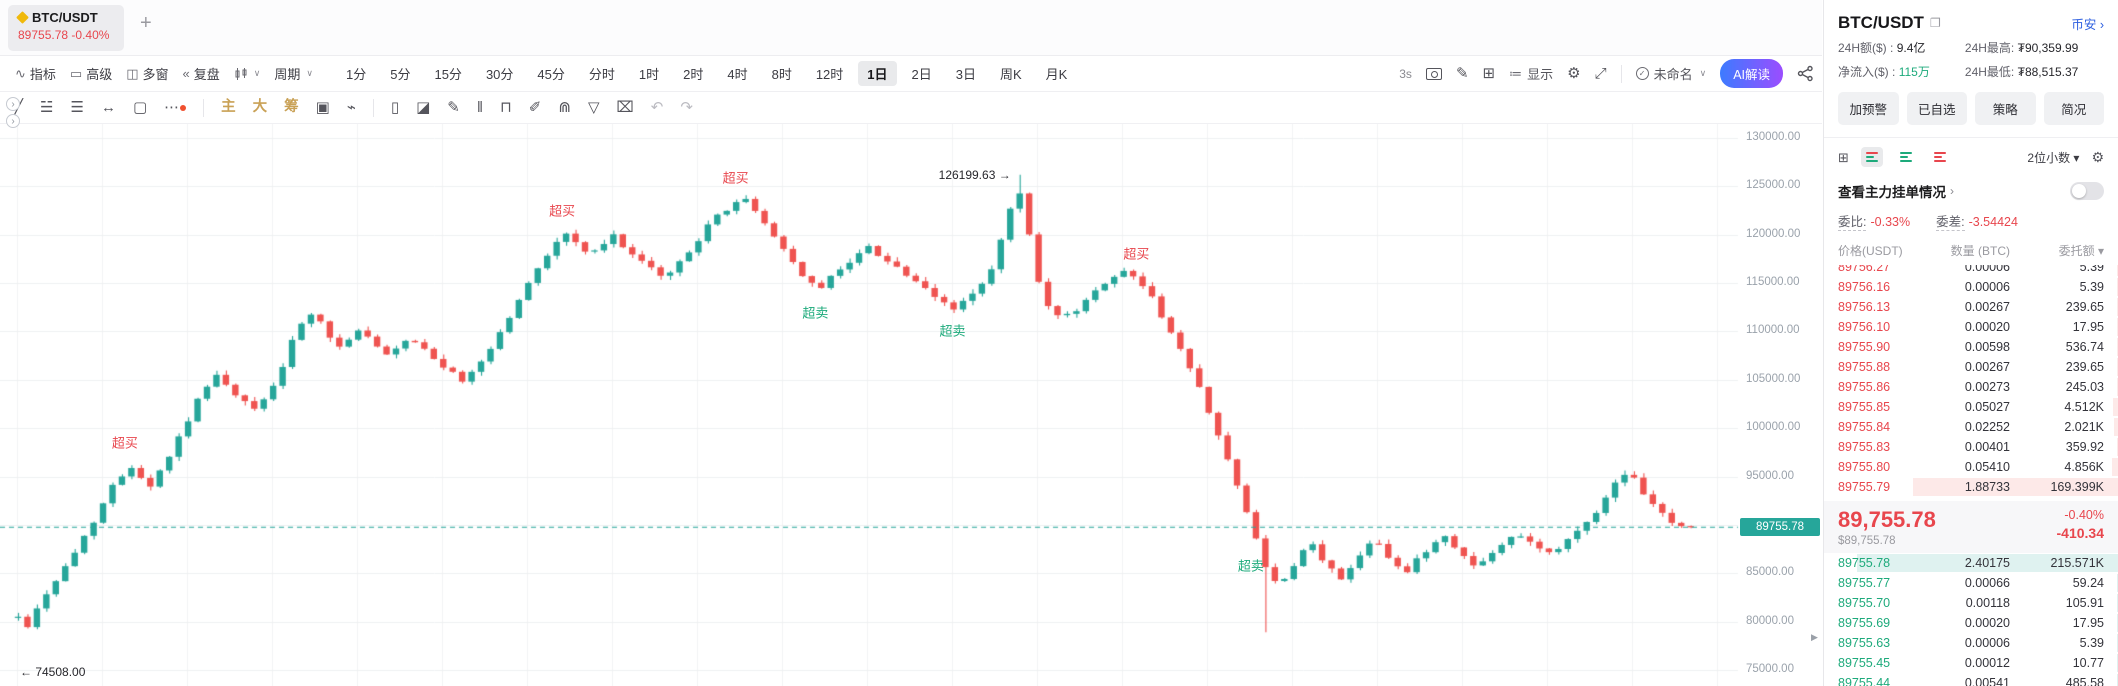 The width and height of the screenshot is (2118, 686). I want to click on fullscreen-icon: ⤢, so click(1600, 73).